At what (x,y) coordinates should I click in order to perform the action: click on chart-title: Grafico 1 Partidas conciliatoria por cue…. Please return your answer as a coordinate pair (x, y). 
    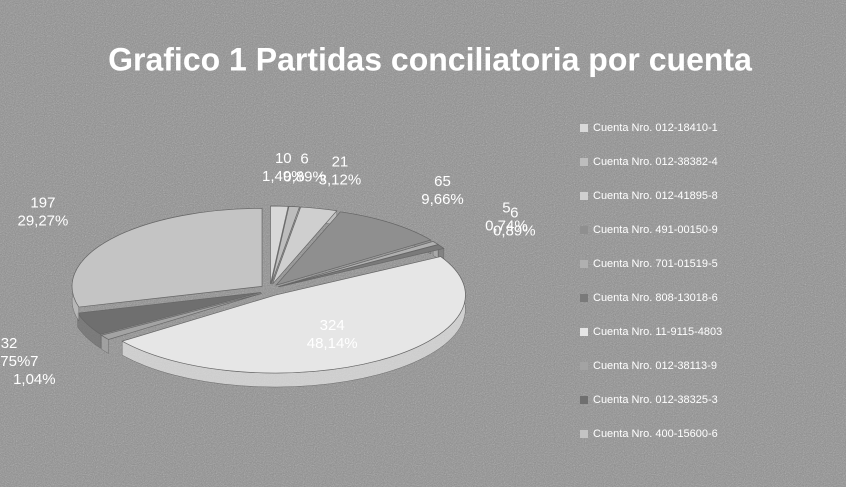
    Looking at the image, I should click on (430, 59).